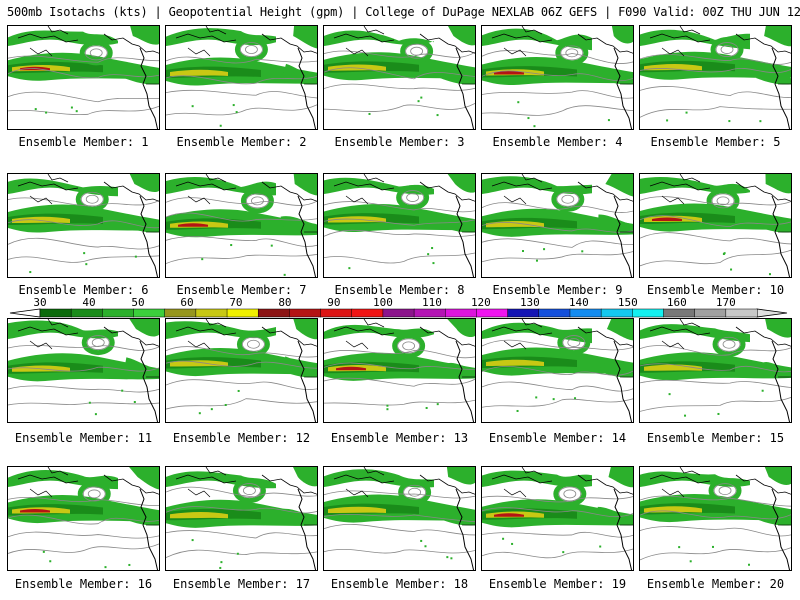 This screenshot has width=800, height=600. Describe the element at coordinates (725, 302) in the screenshot. I see `colorbar-tick-label: 170` at that location.